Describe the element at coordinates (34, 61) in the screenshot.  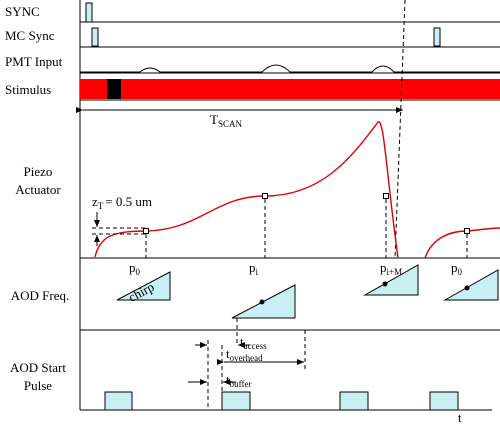
I see `label: PMT Input` at that location.